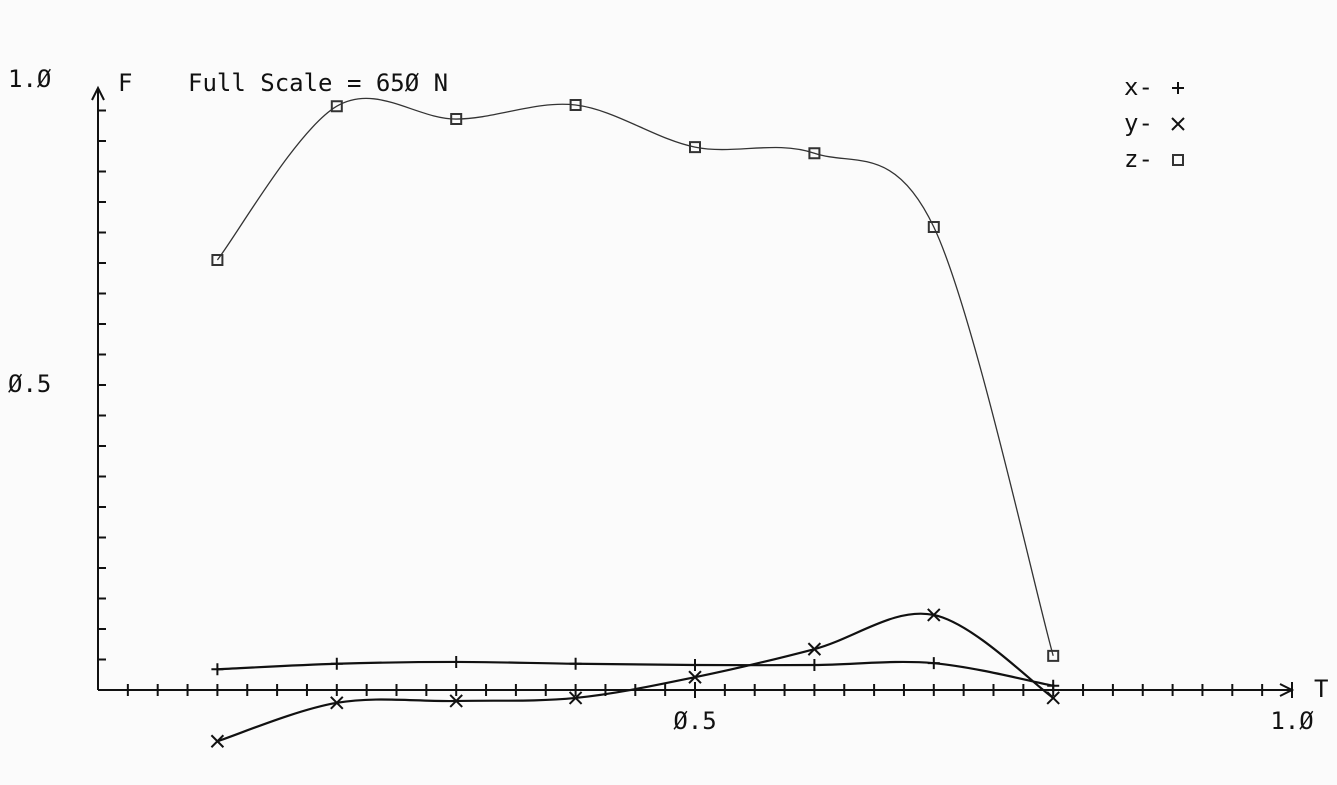 Image resolution: width=1337 pixels, height=785 pixels. Describe the element at coordinates (318, 83) in the screenshot. I see `chart-title: Full Scale = 65Ø N` at that location.